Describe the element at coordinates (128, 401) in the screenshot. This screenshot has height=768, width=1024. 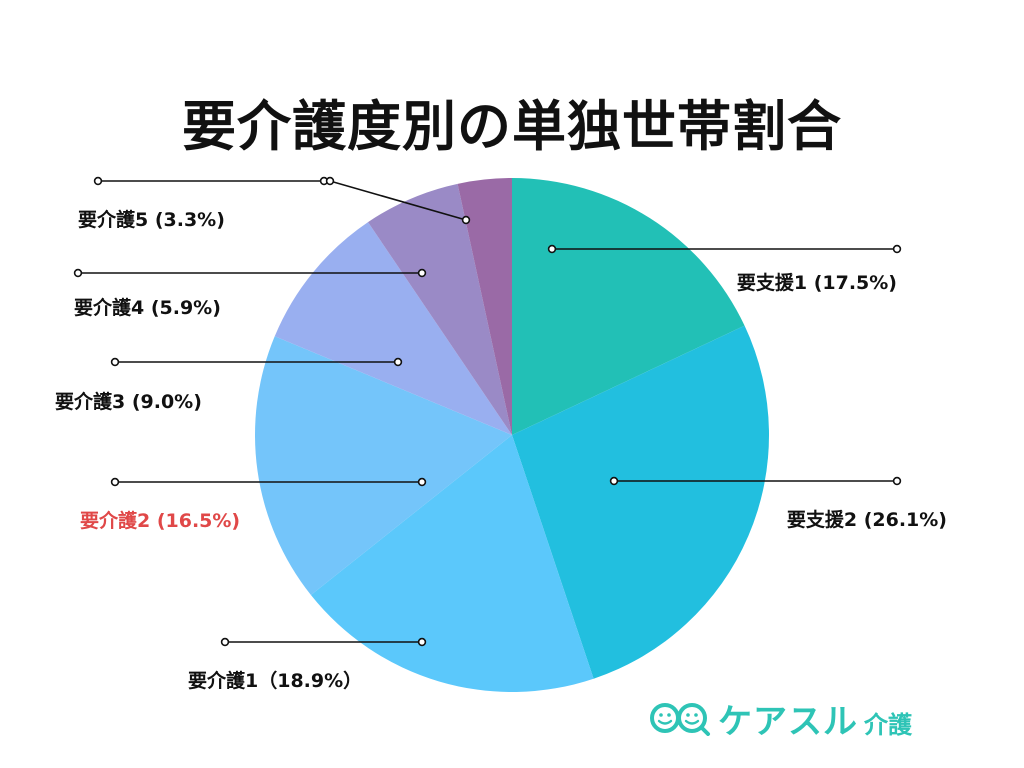
I see `slice-label-5: 要介護3 (9.0%)` at that location.